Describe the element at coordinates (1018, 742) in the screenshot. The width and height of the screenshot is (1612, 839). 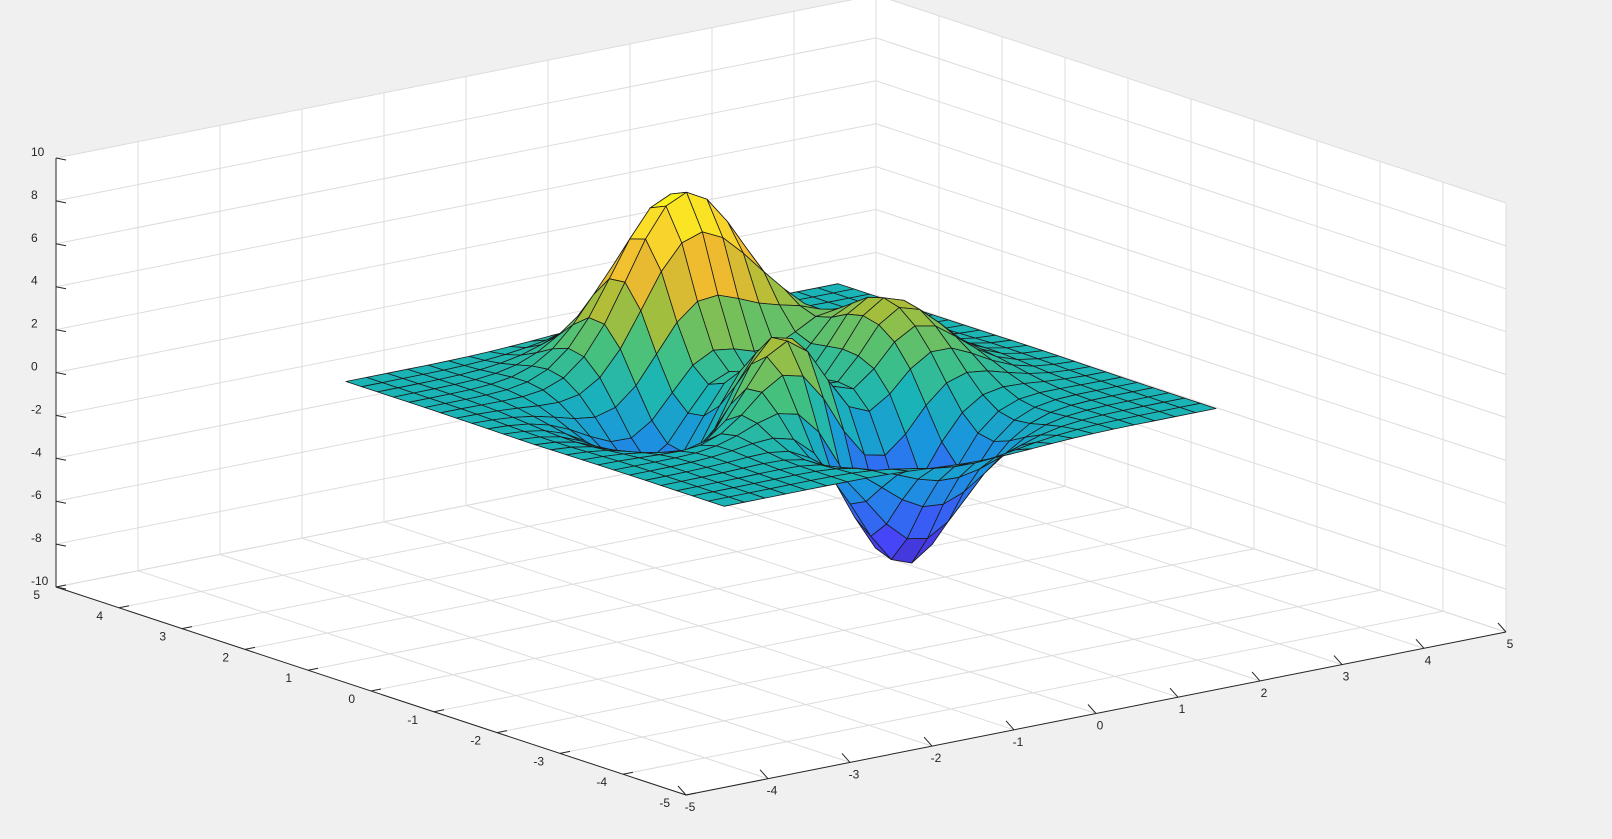
I see `x-tick-label: -1` at that location.